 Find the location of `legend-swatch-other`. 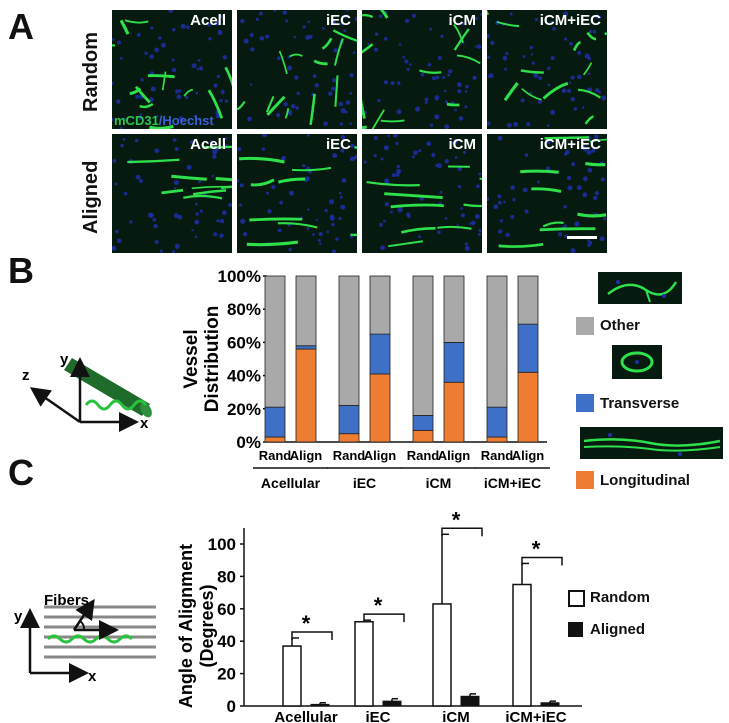

legend-swatch-other is located at coordinates (585, 326).